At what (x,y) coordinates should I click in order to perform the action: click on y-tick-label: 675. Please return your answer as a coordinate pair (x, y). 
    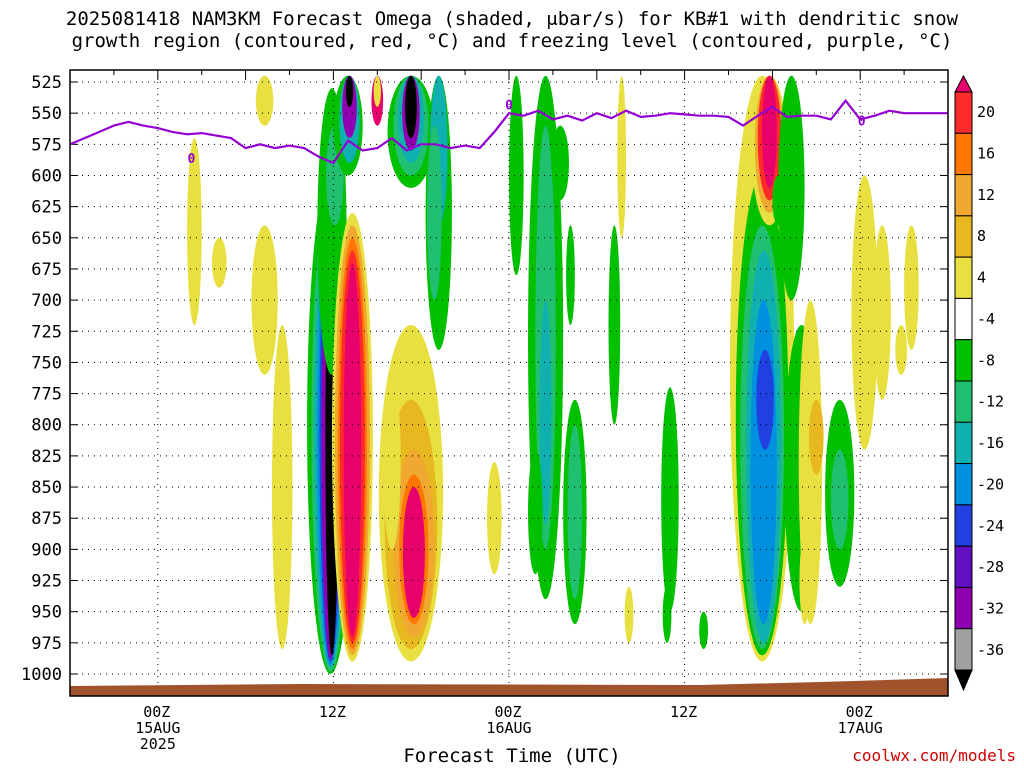
    Looking at the image, I should click on (46, 270).